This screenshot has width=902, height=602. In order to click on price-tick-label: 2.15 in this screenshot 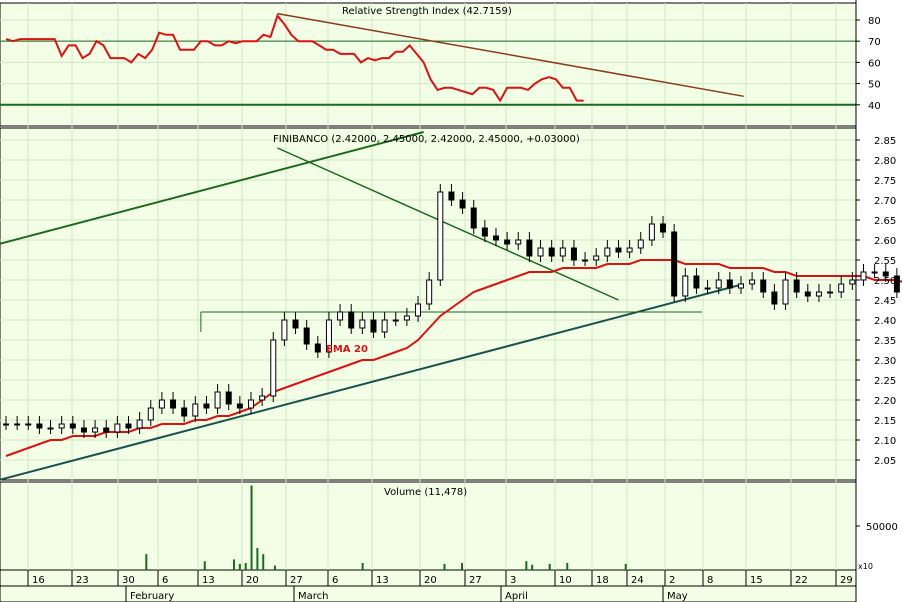, I will do `click(885, 421)`.